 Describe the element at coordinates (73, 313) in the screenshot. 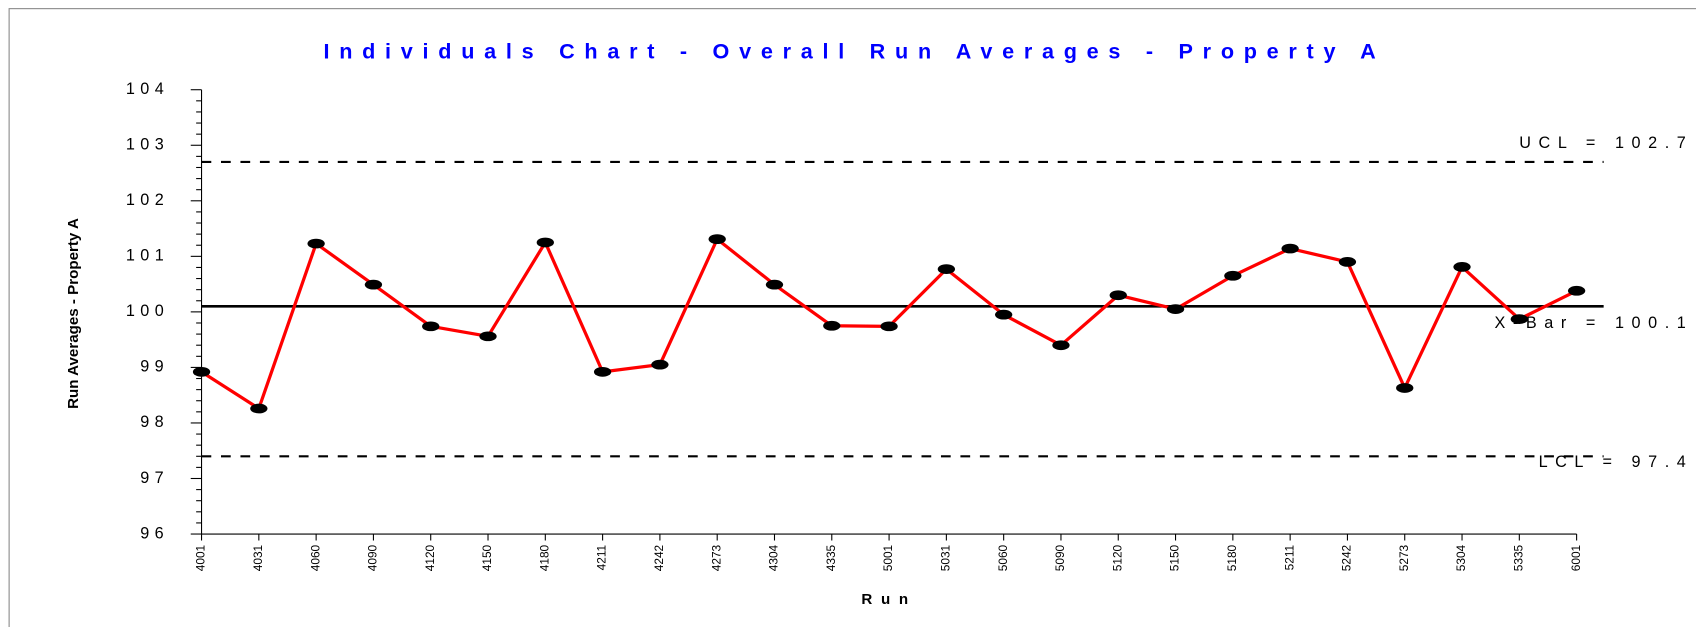

I see `y-axis-label: Run Averages - Property A` at that location.